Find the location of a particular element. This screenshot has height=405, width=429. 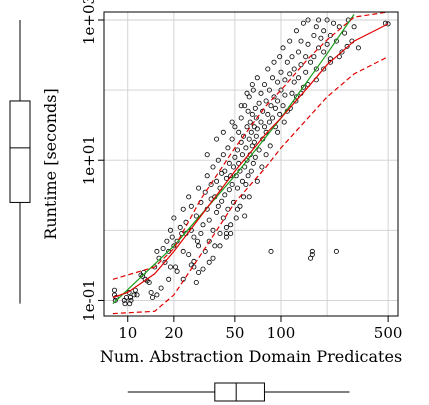

x-tick-label: 500 is located at coordinates (388, 333).